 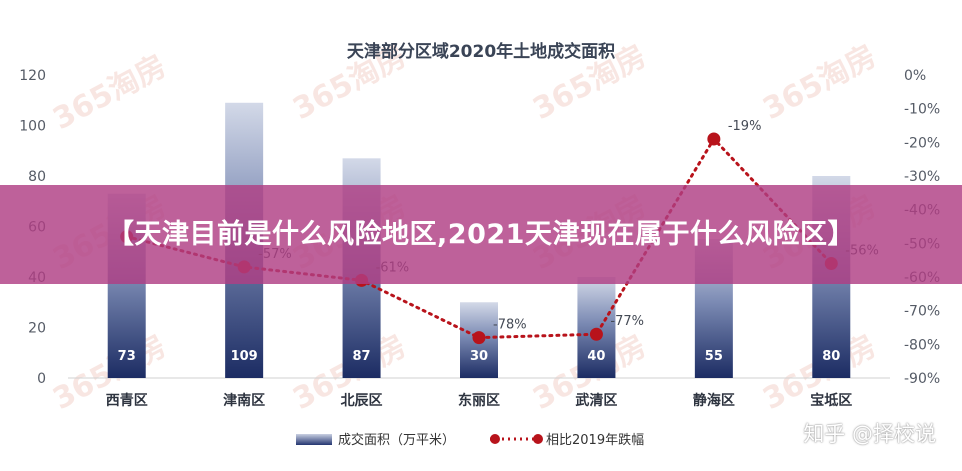 I want to click on bar-value-label: 55, so click(x=714, y=356).